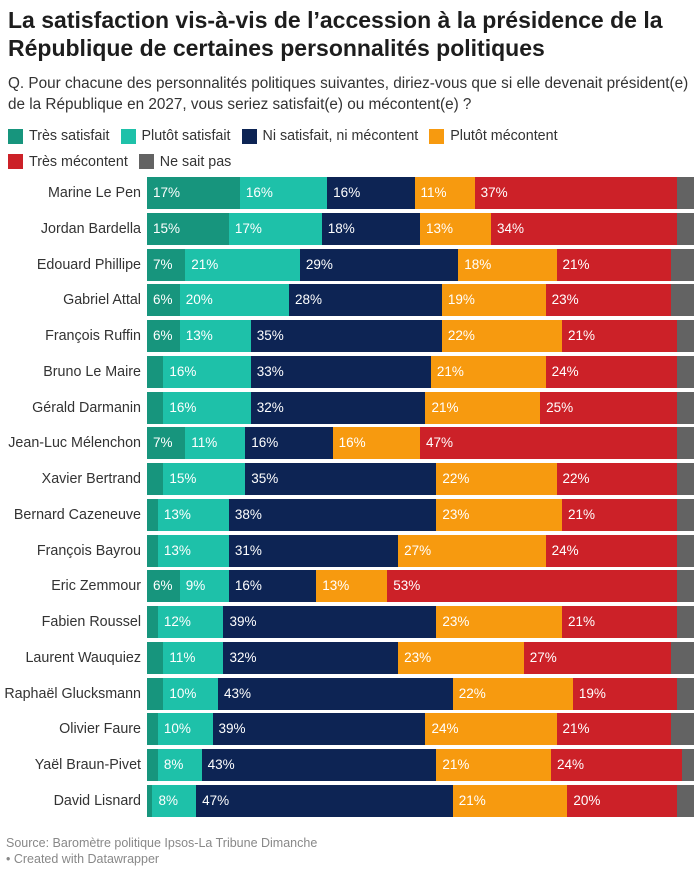 This screenshot has width=700, height=873. I want to click on credit-line: • Created with Datawrapper, so click(83, 859).